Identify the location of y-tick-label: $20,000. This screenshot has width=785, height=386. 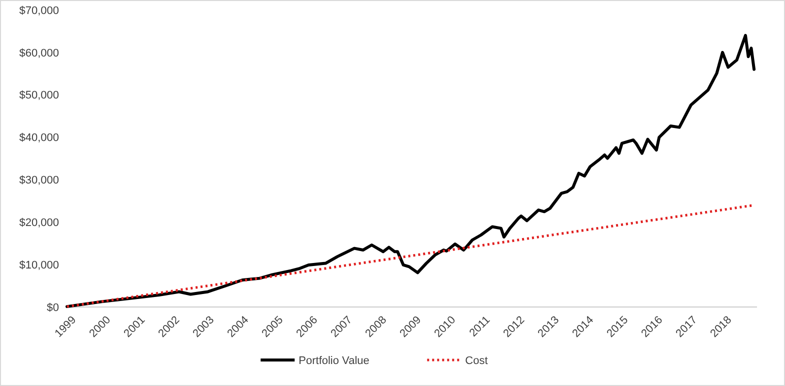
(39, 222).